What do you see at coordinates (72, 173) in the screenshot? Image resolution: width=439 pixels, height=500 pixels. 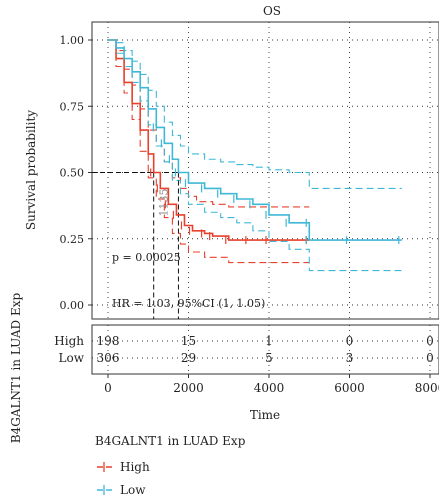 I see `y-tick-label-2: 0.50` at bounding box center [72, 173].